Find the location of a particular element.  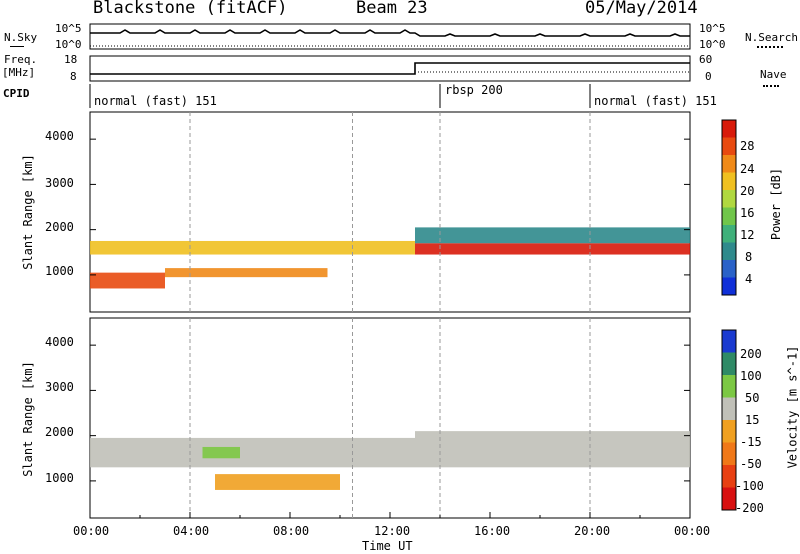

velocity-colorbar-label: Velocity [m s^-1] is located at coordinates (792, 407).